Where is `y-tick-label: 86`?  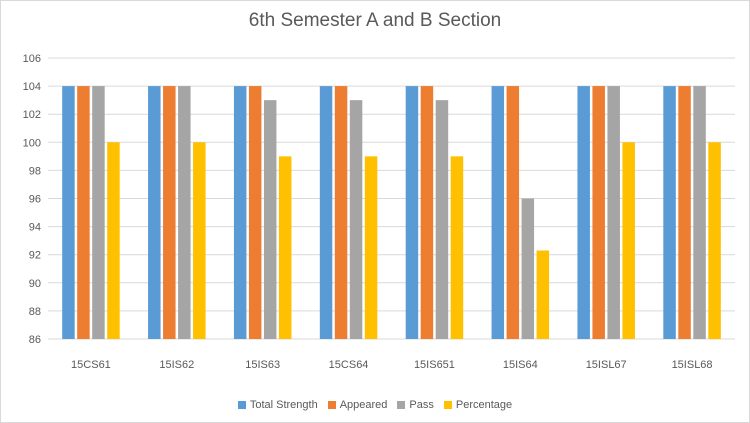
y-tick-label: 86 is located at coordinates (35, 340).